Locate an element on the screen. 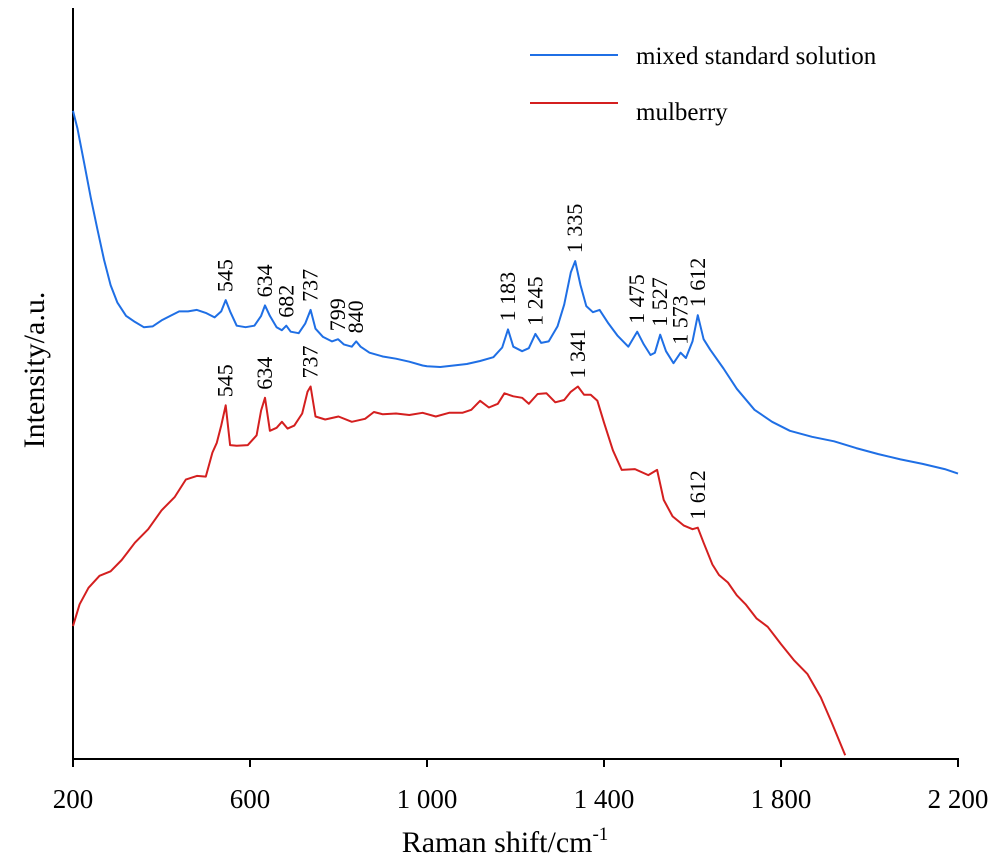 The image size is (1000, 867). x-tick-label-1-400: 1 400 is located at coordinates (604, 799).